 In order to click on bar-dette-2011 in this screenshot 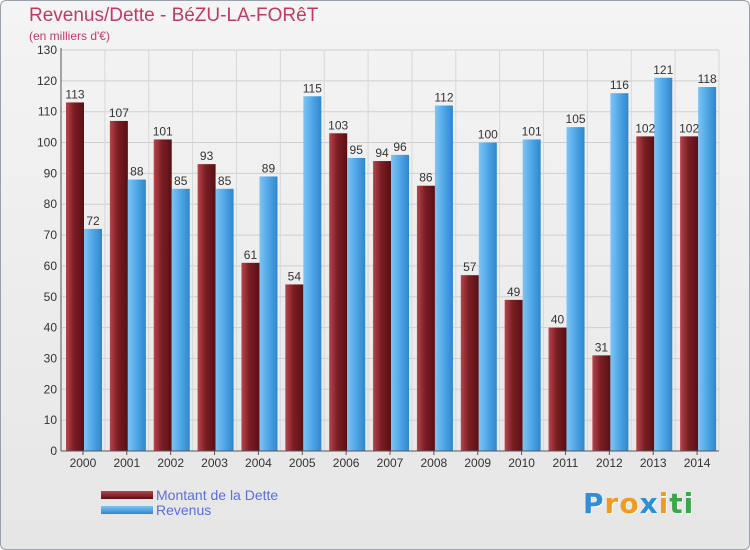, I will do `click(557, 389)`.